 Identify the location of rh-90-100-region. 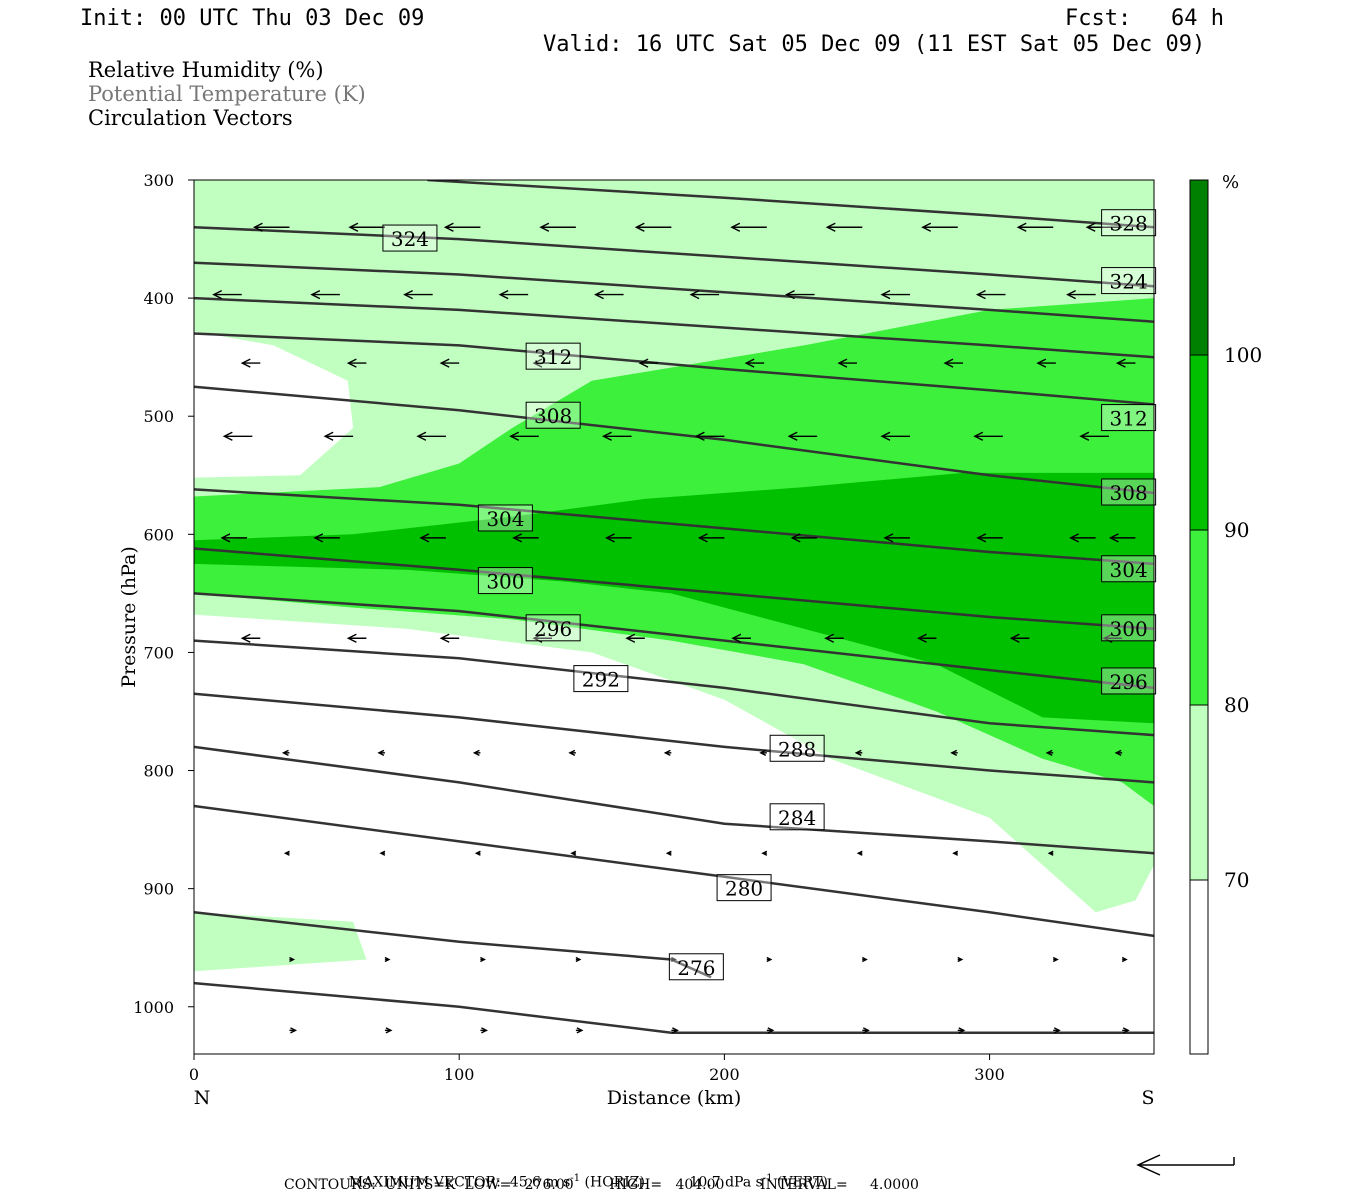
(674, 598).